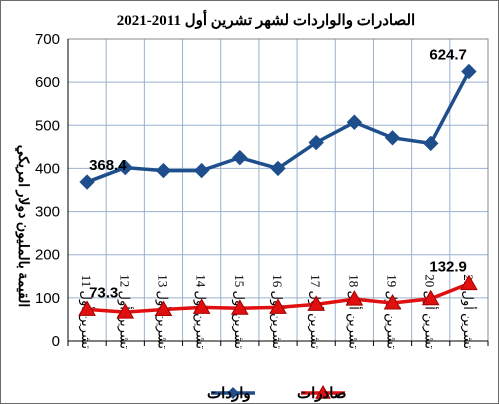 This screenshot has width=499, height=404. I want to click on data-label: 624.7, so click(448, 54).